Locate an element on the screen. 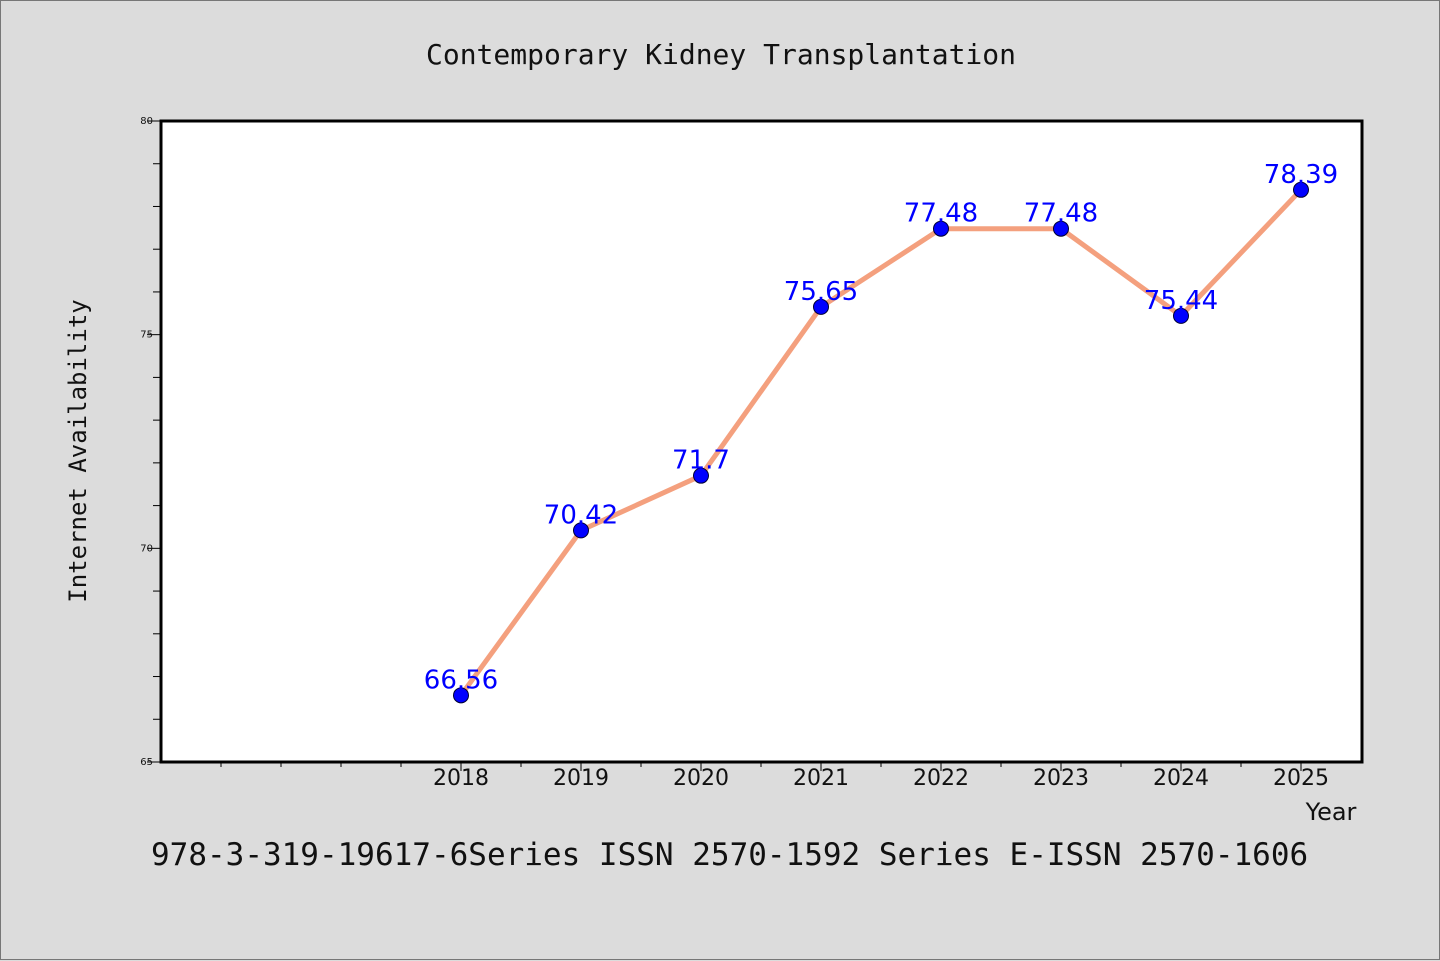 The width and height of the screenshot is (1440, 961). x-tick-label: 2024 is located at coordinates (1181, 778).